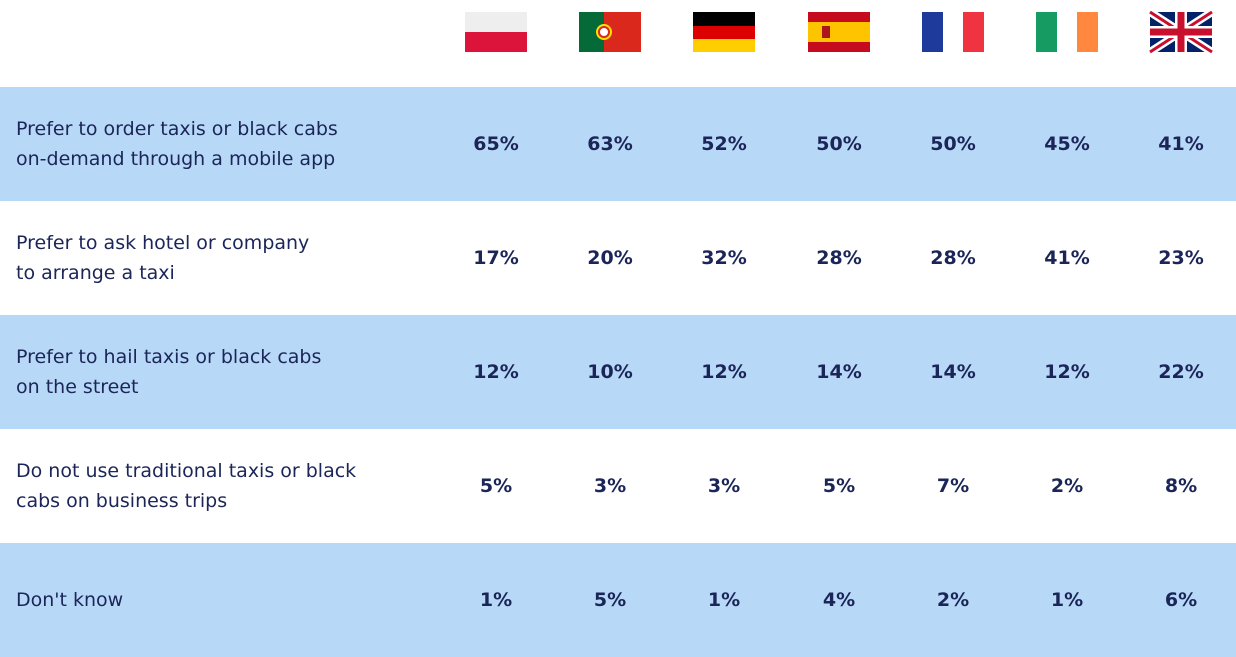 The height and width of the screenshot is (657, 1236). Describe the element at coordinates (724, 258) in the screenshot. I see `value-cell: 32%` at that location.